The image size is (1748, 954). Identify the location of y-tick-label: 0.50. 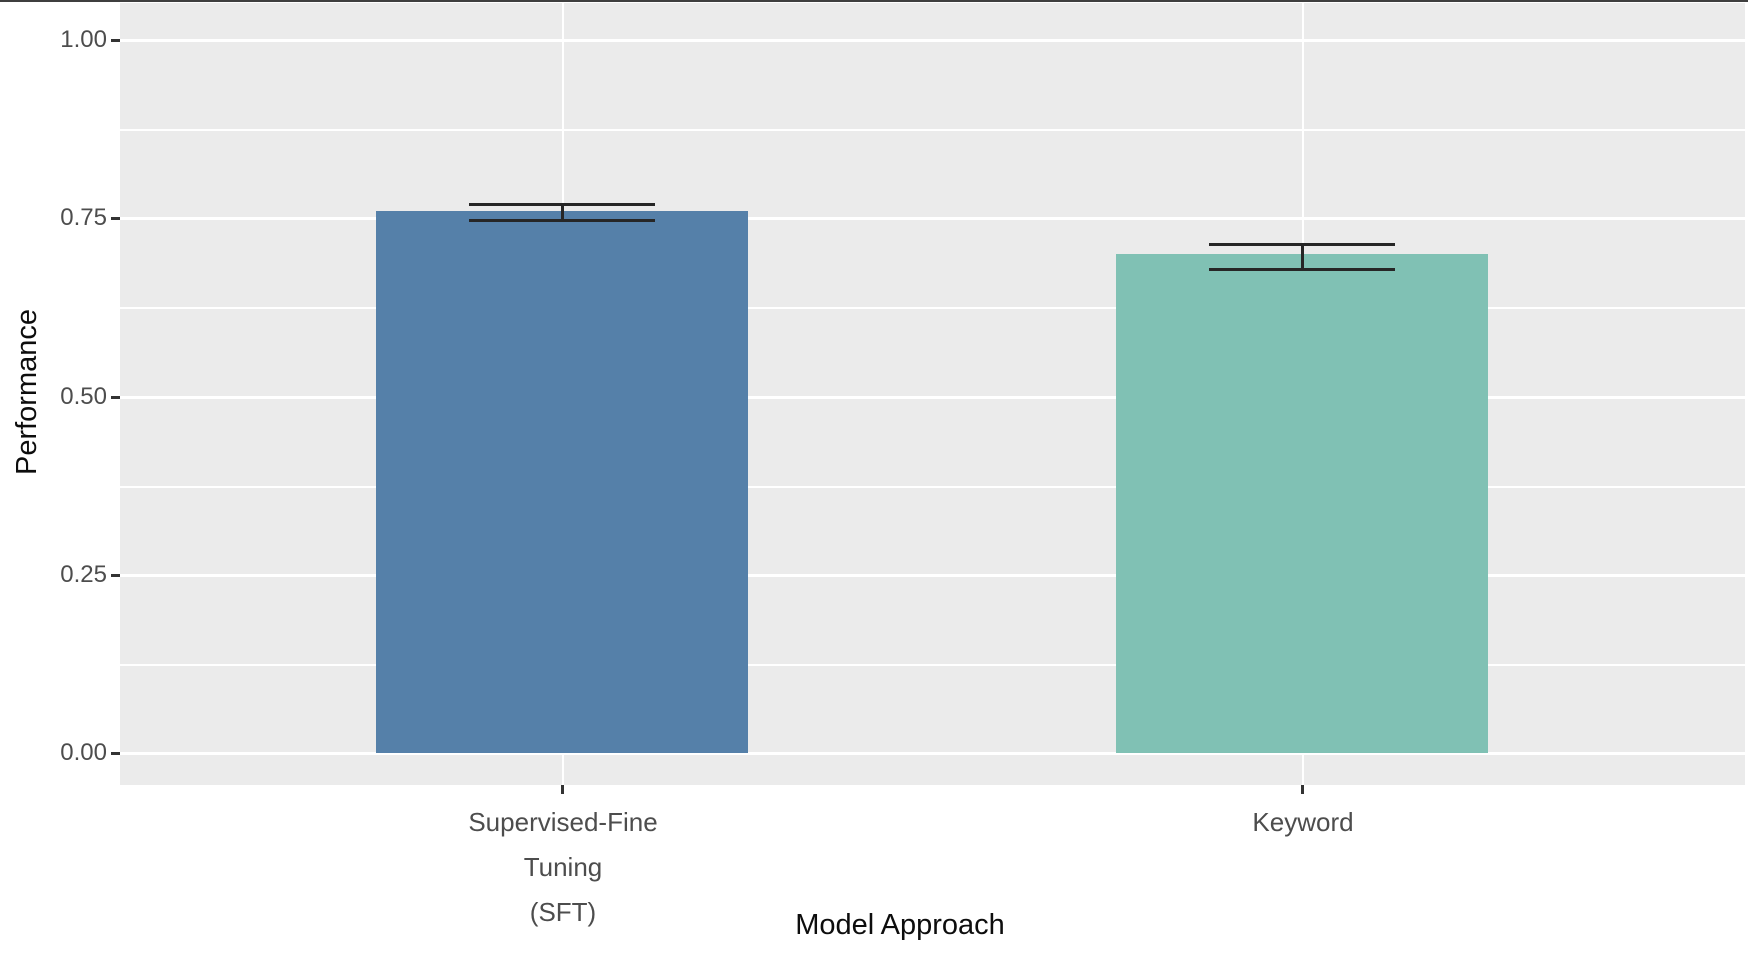
(83, 396).